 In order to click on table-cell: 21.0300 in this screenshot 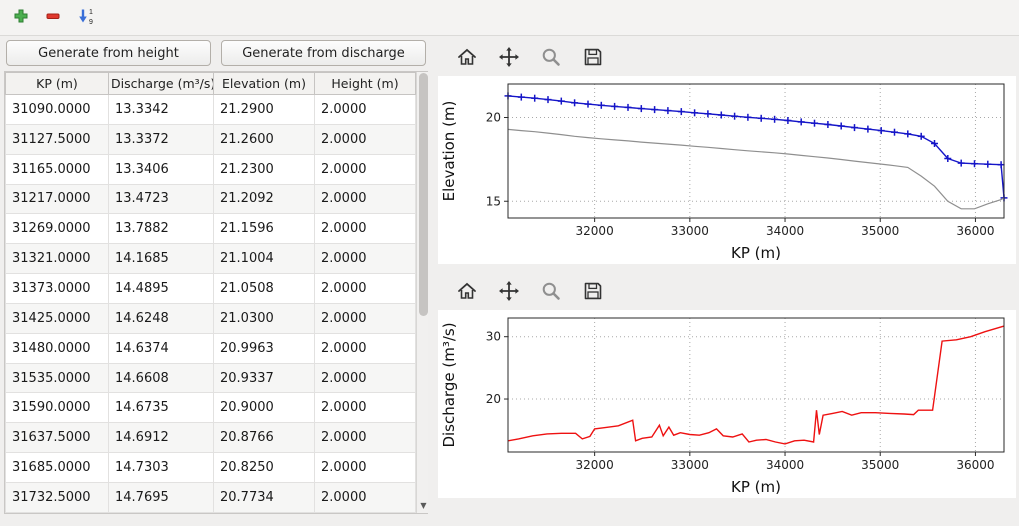, I will do `click(264, 318)`.